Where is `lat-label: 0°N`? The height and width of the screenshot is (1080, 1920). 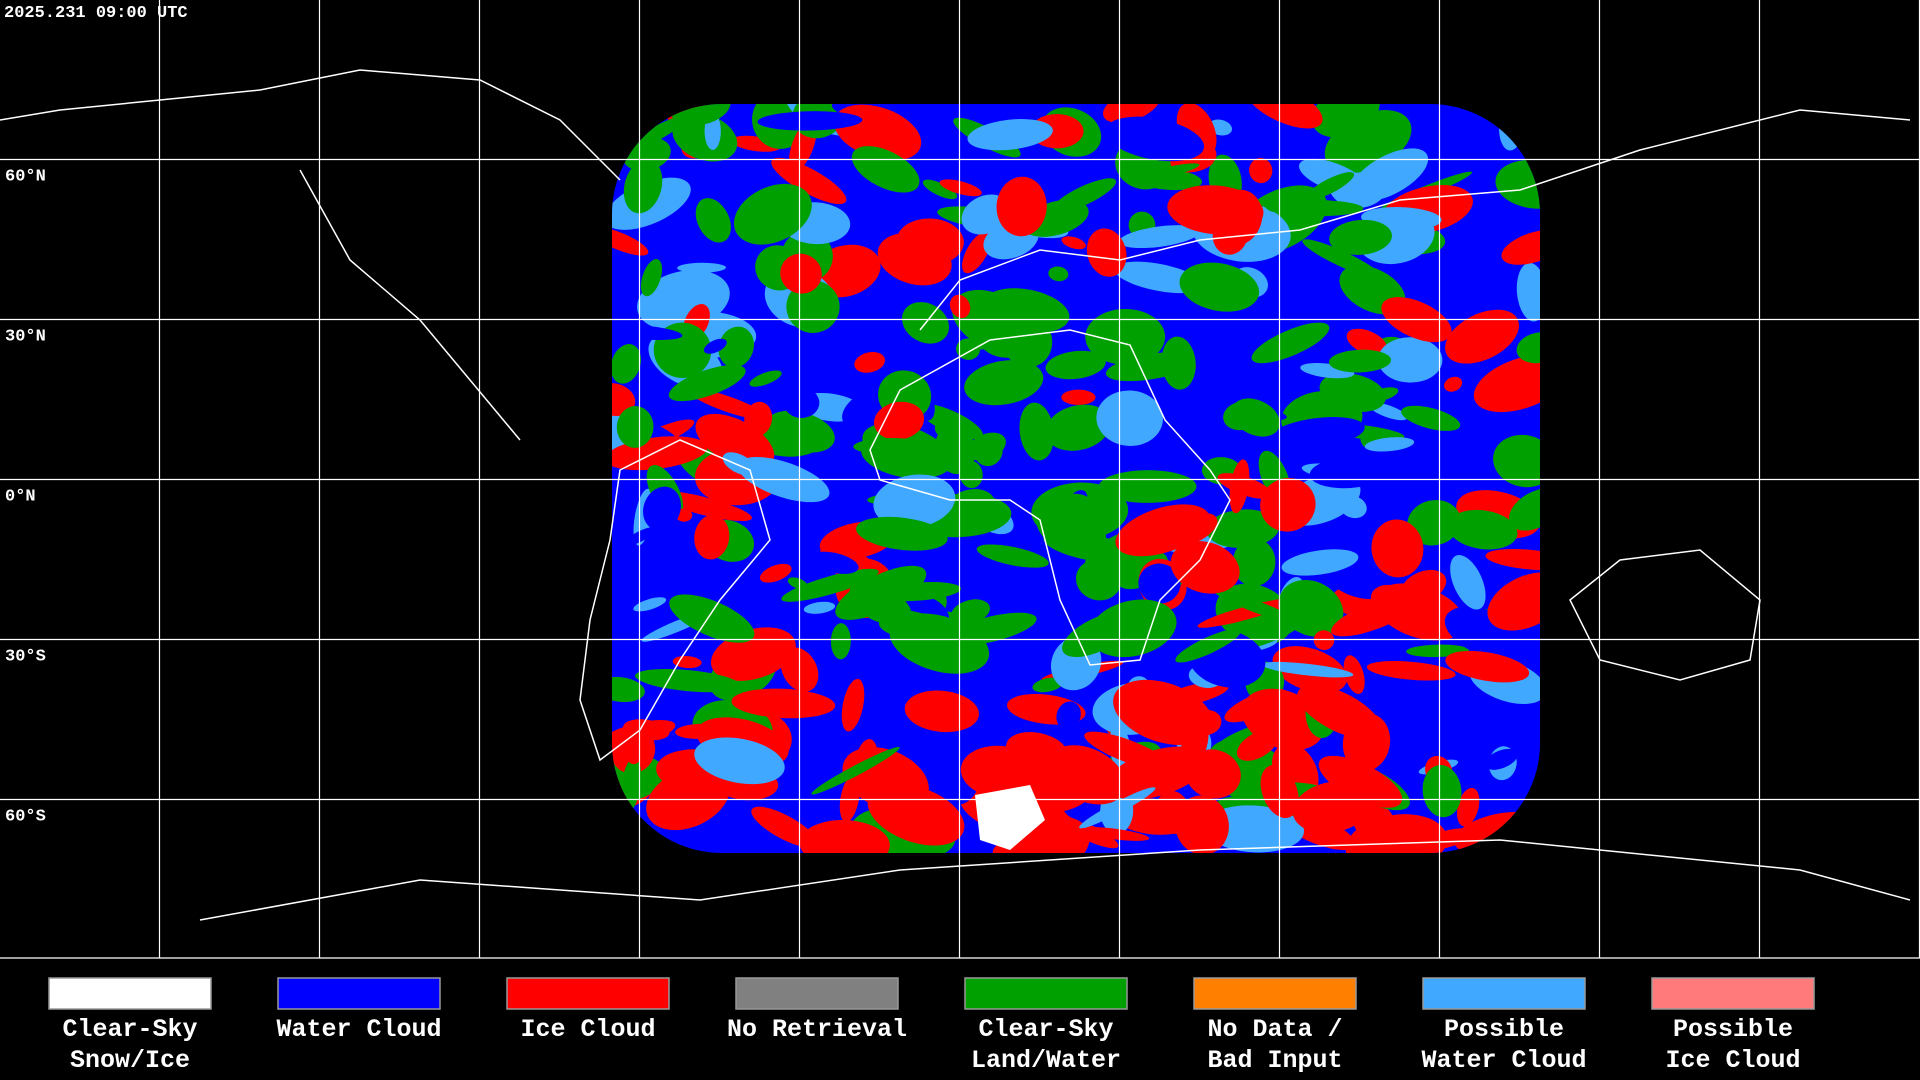
lat-label: 0°N is located at coordinates (20, 497).